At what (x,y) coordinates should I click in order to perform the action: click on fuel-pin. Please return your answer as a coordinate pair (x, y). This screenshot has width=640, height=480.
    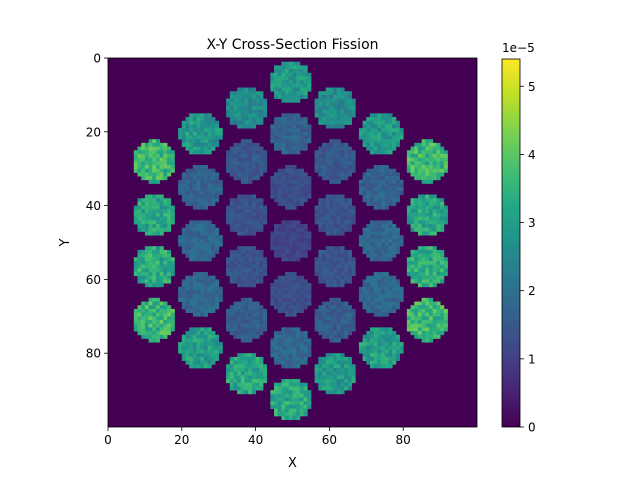
    Looking at the image, I should click on (154, 267).